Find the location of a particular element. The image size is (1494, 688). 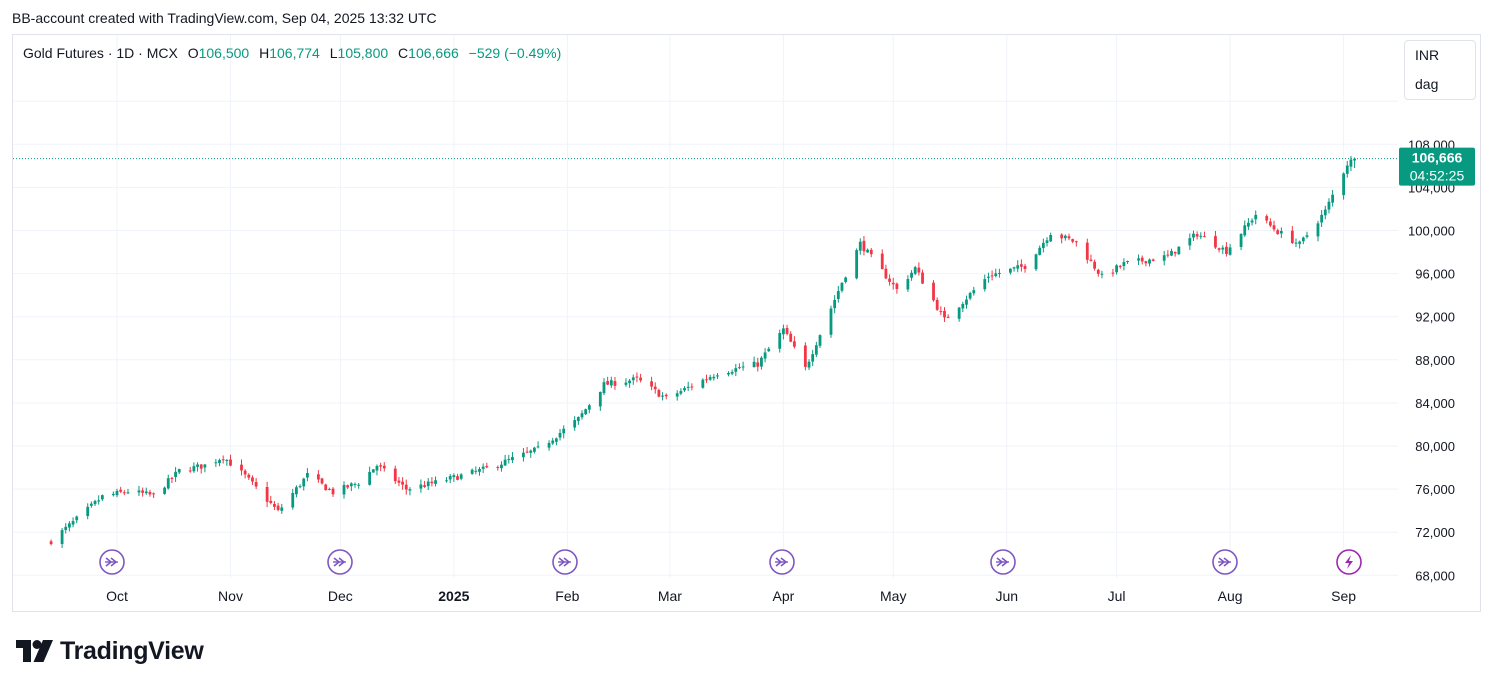

high-label: H is located at coordinates (264, 53).